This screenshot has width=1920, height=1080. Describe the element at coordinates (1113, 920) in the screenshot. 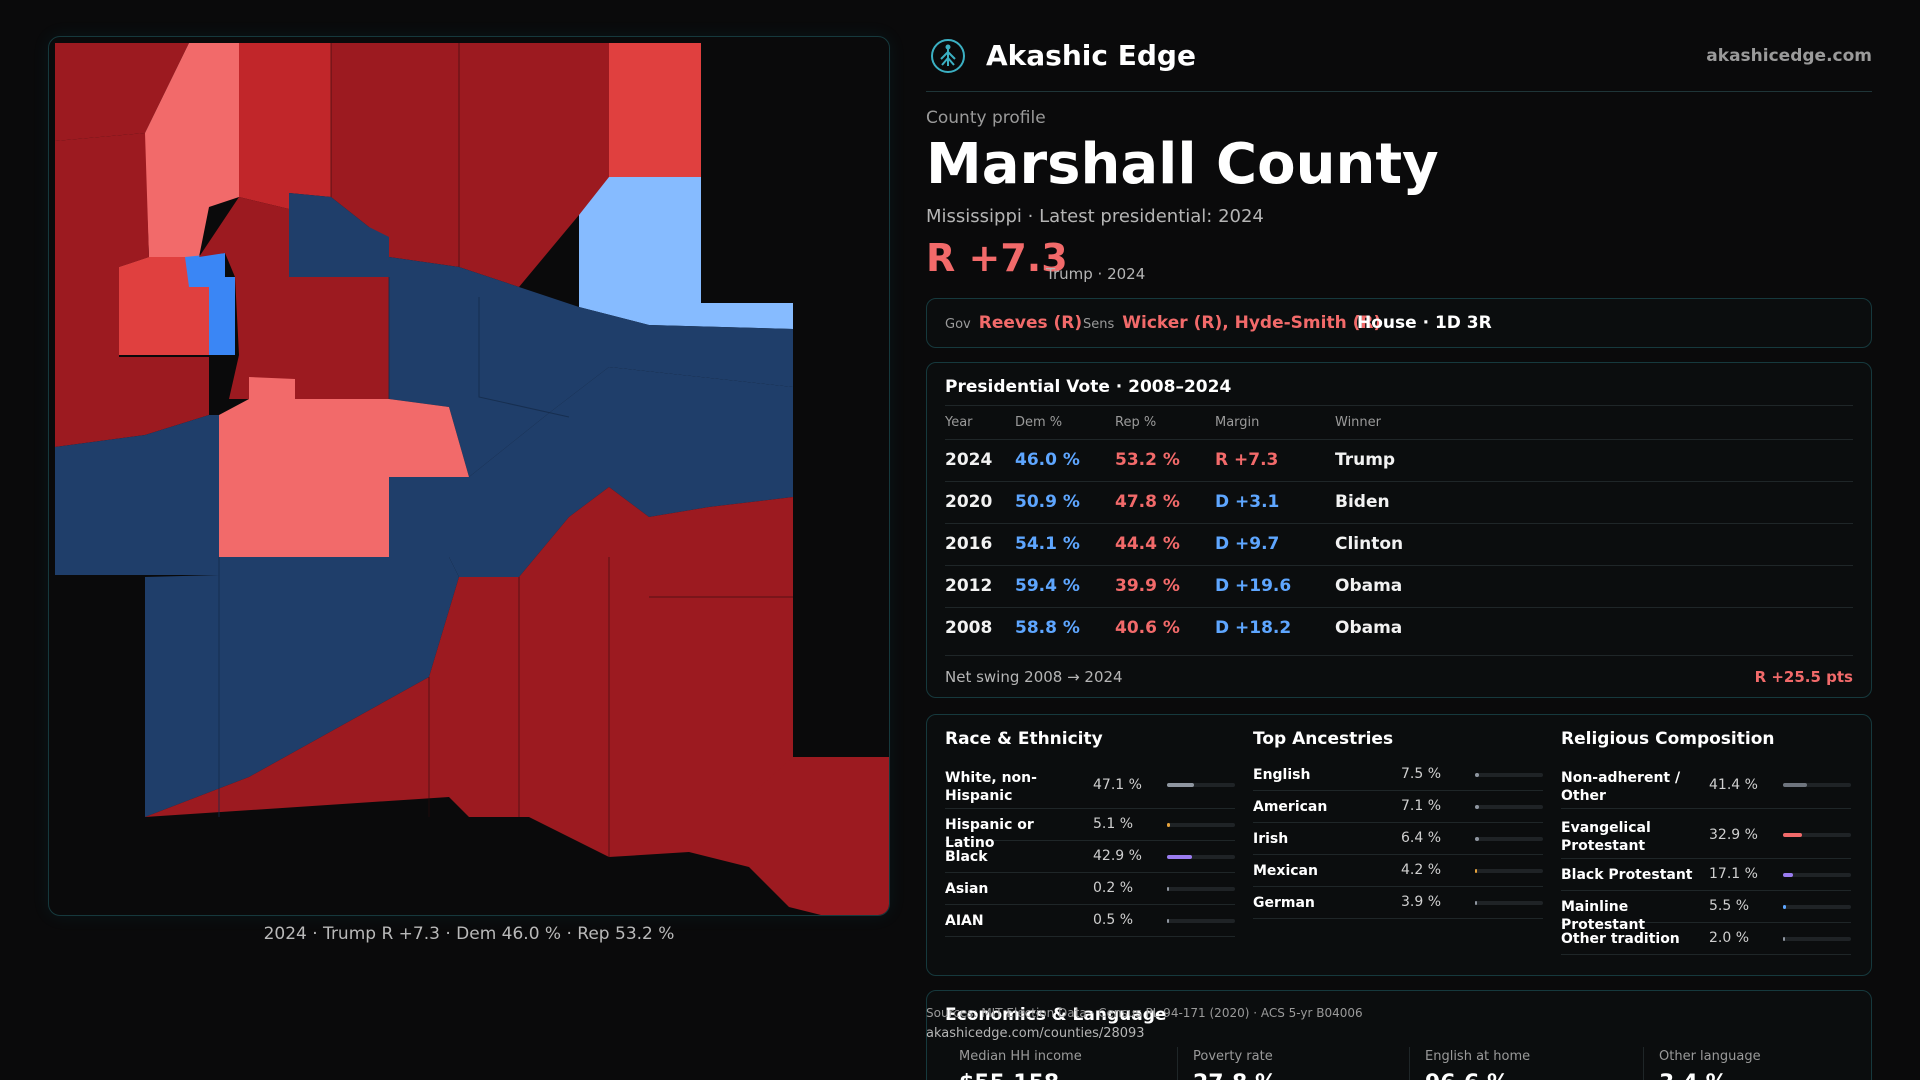

I see `race-value: 0.5 %` at that location.